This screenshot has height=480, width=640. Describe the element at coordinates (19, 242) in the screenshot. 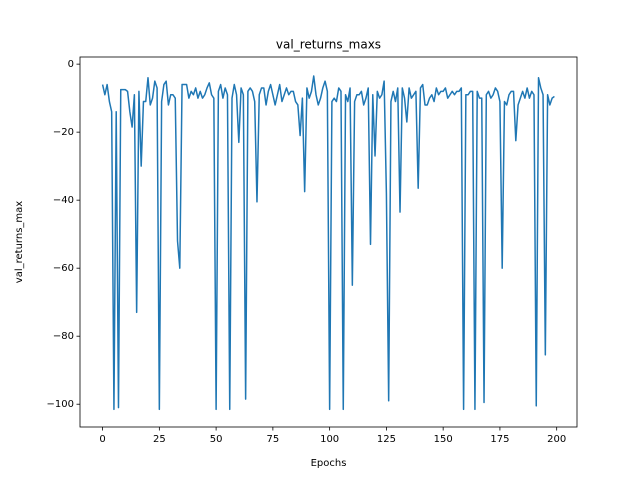

I see `y-axis-label: val_returns_max` at that location.